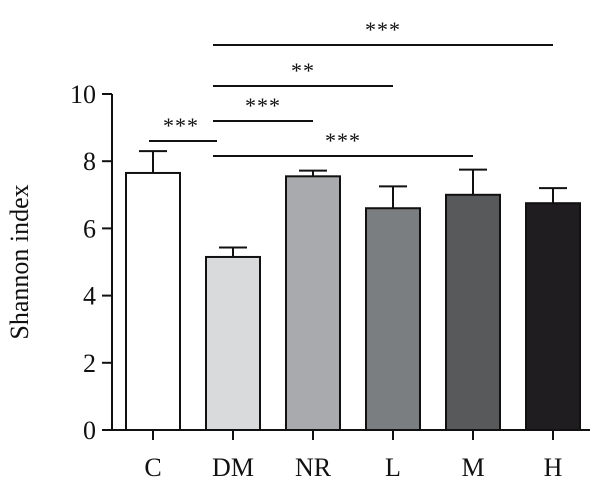 The height and width of the screenshot is (490, 600). I want to click on significance-label: **, so click(303, 70).